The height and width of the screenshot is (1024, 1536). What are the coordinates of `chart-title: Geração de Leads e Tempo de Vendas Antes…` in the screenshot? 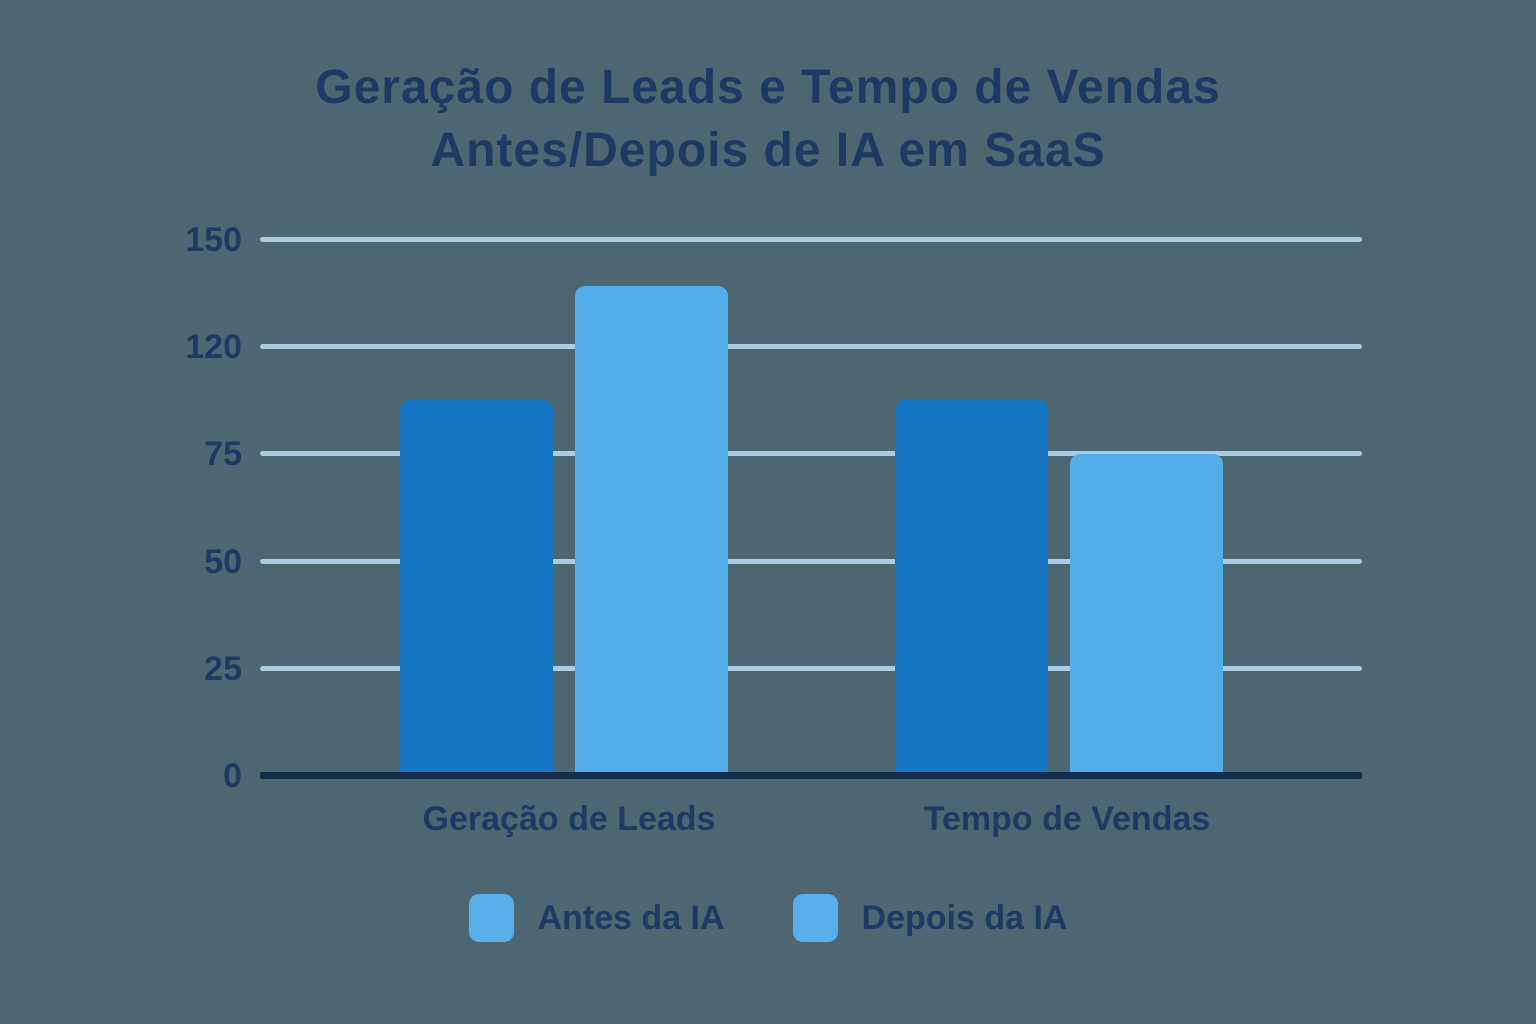 It's located at (768, 119).